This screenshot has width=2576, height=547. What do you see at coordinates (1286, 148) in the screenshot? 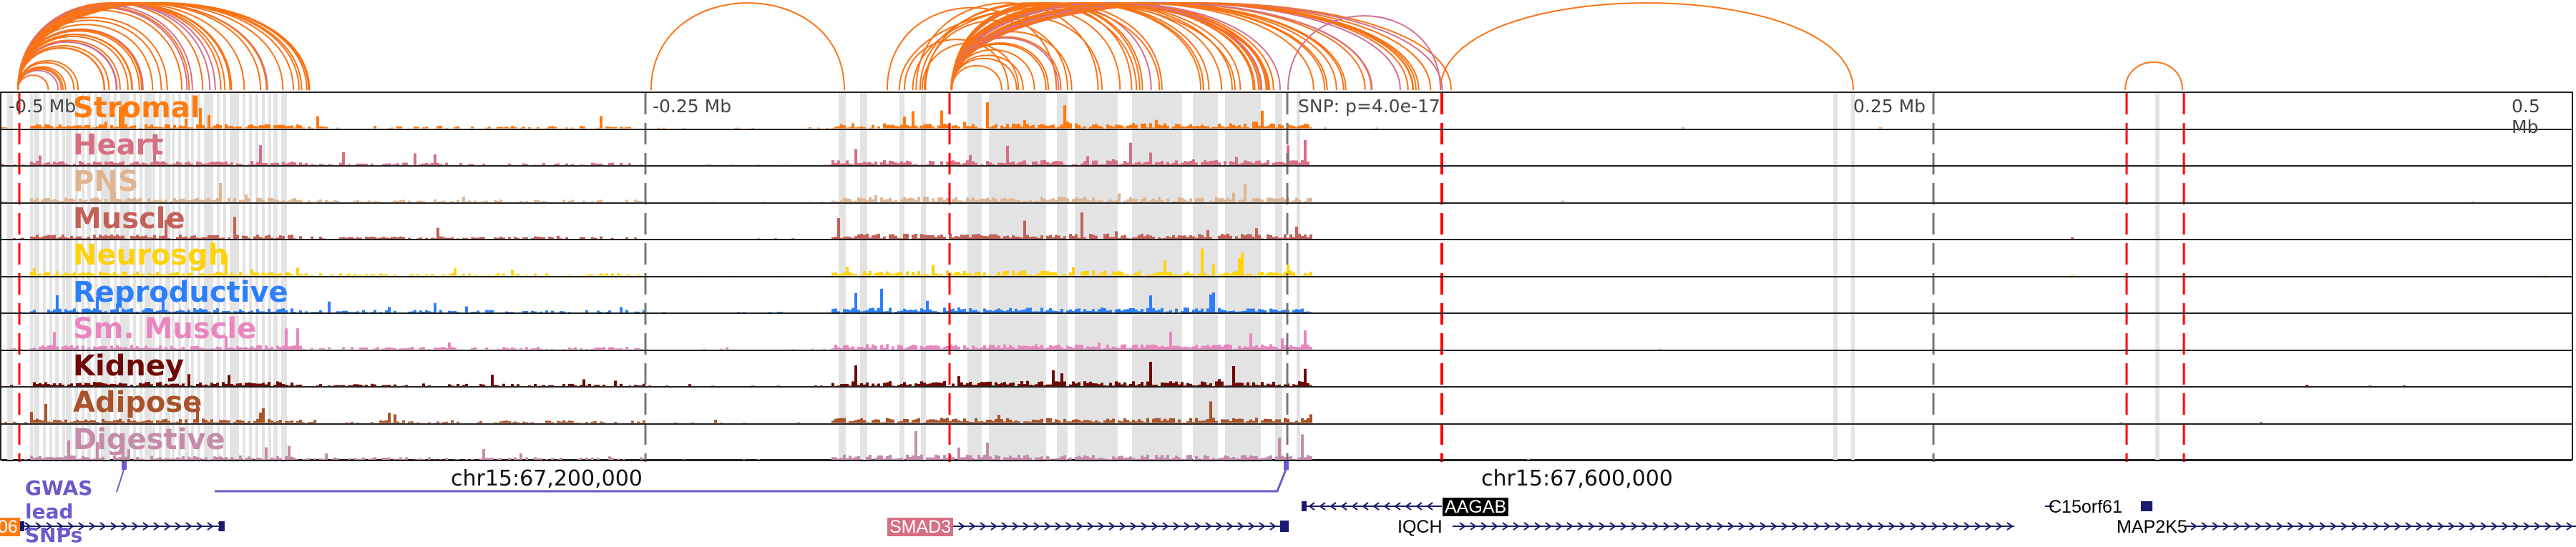
I see `track-heart: Heart` at bounding box center [1286, 148].